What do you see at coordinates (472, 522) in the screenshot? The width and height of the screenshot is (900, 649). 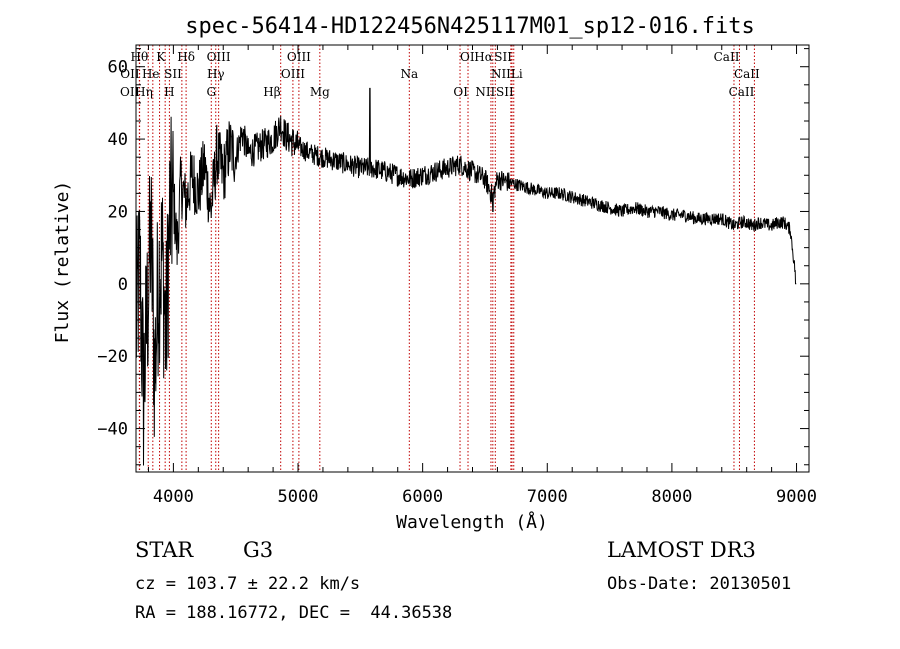 I see `x-axis-label: Wavelength (Å)` at bounding box center [472, 522].